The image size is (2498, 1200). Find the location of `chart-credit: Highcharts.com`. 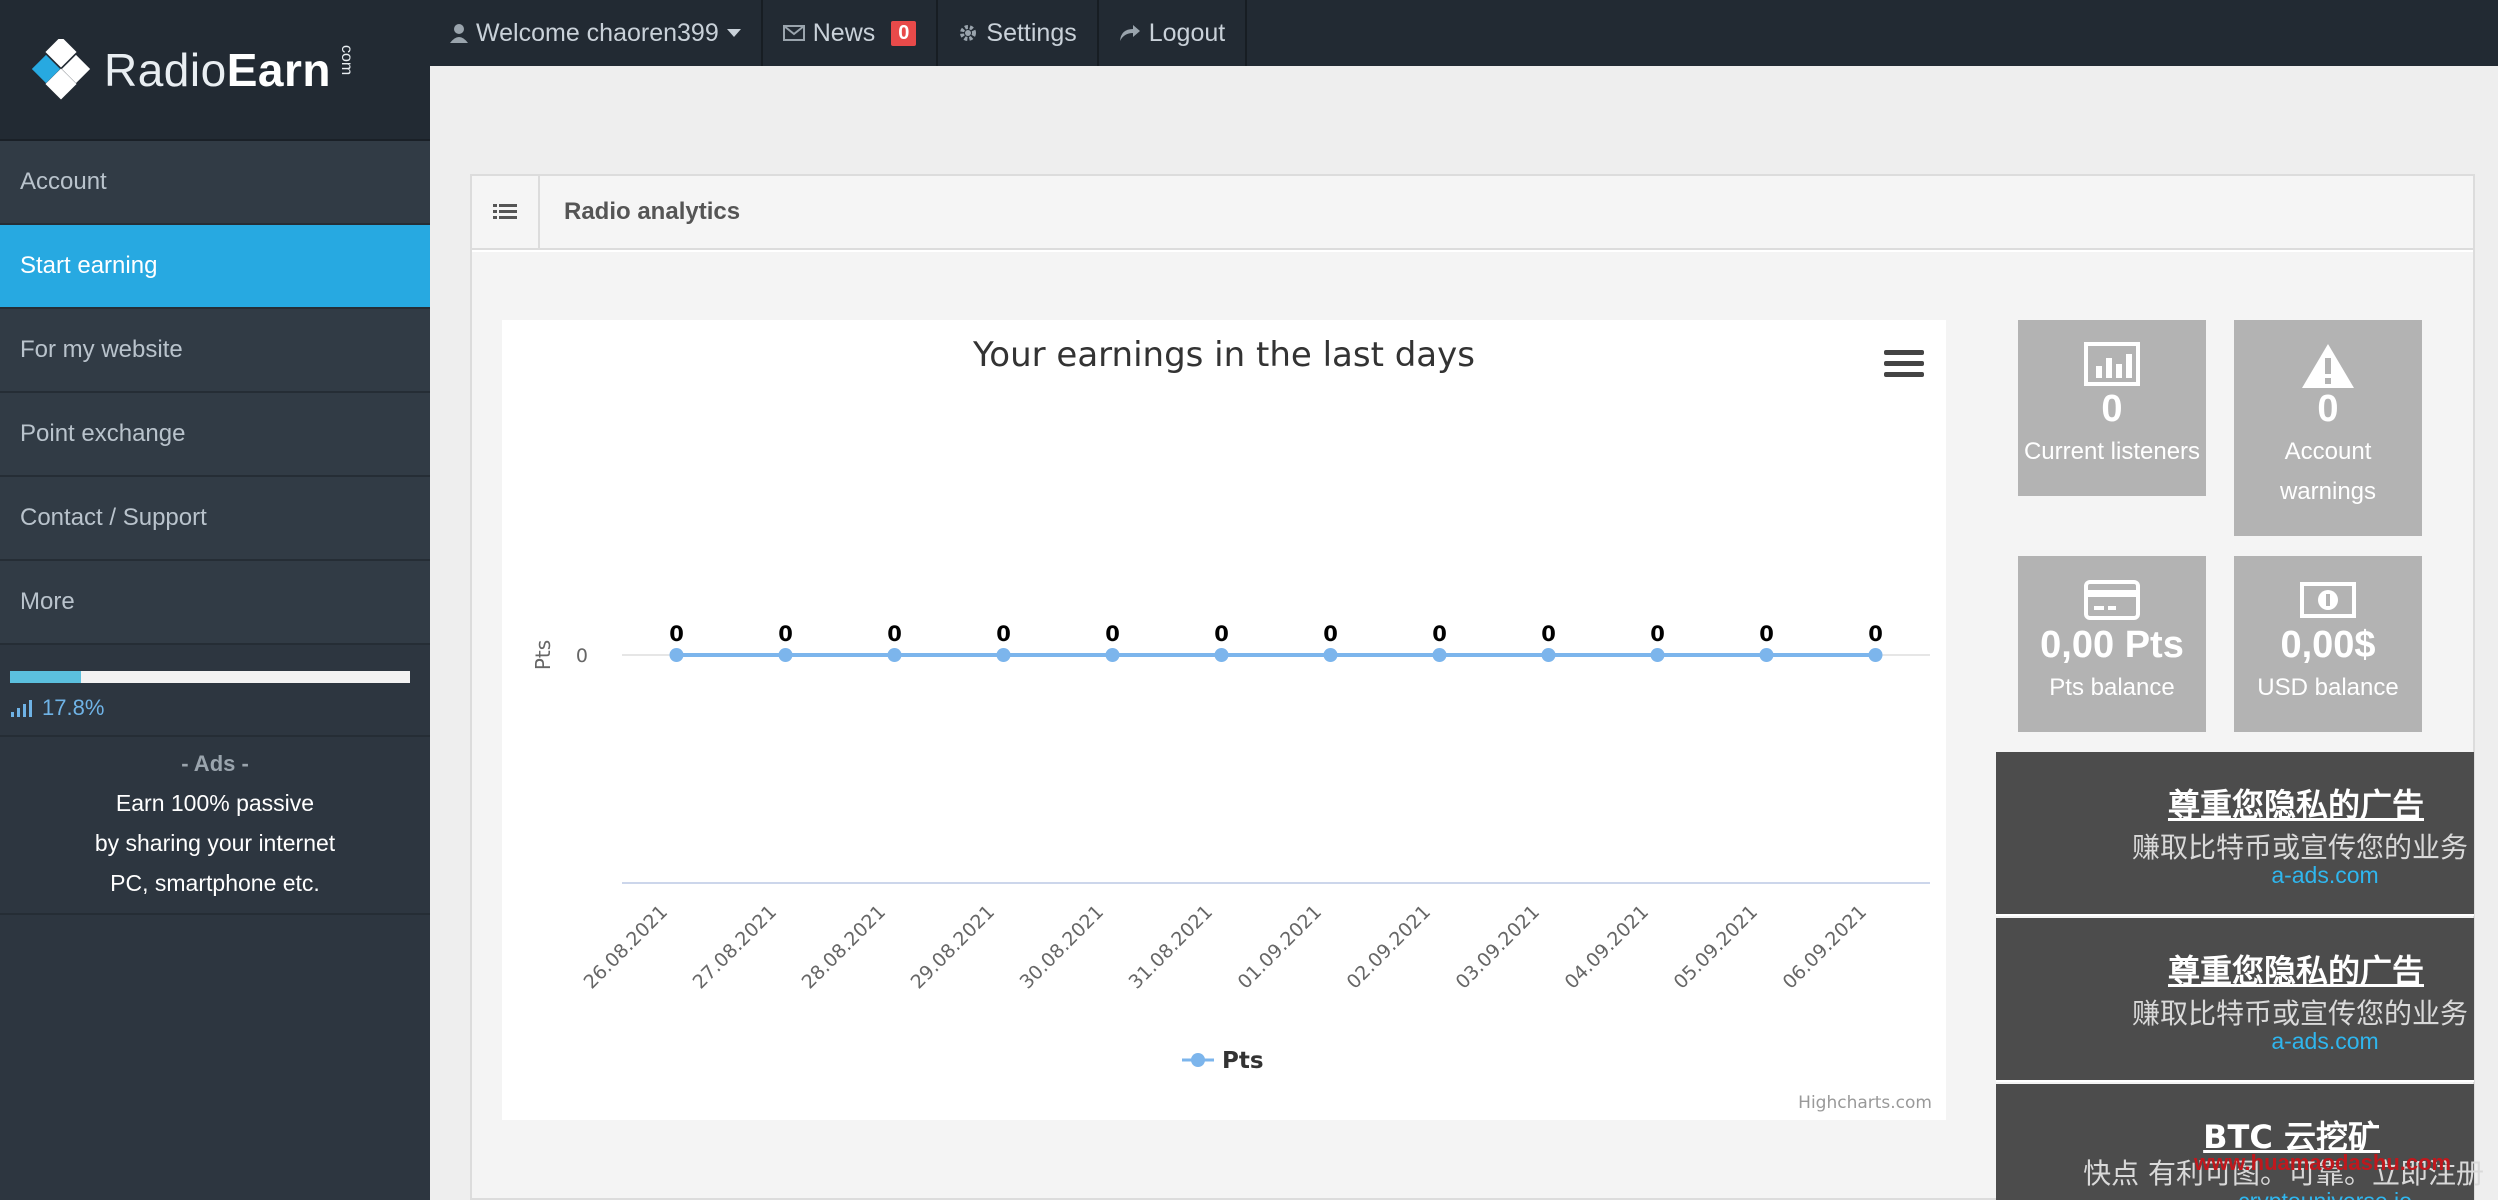

chart-credit: Highcharts.com is located at coordinates (1865, 1103).